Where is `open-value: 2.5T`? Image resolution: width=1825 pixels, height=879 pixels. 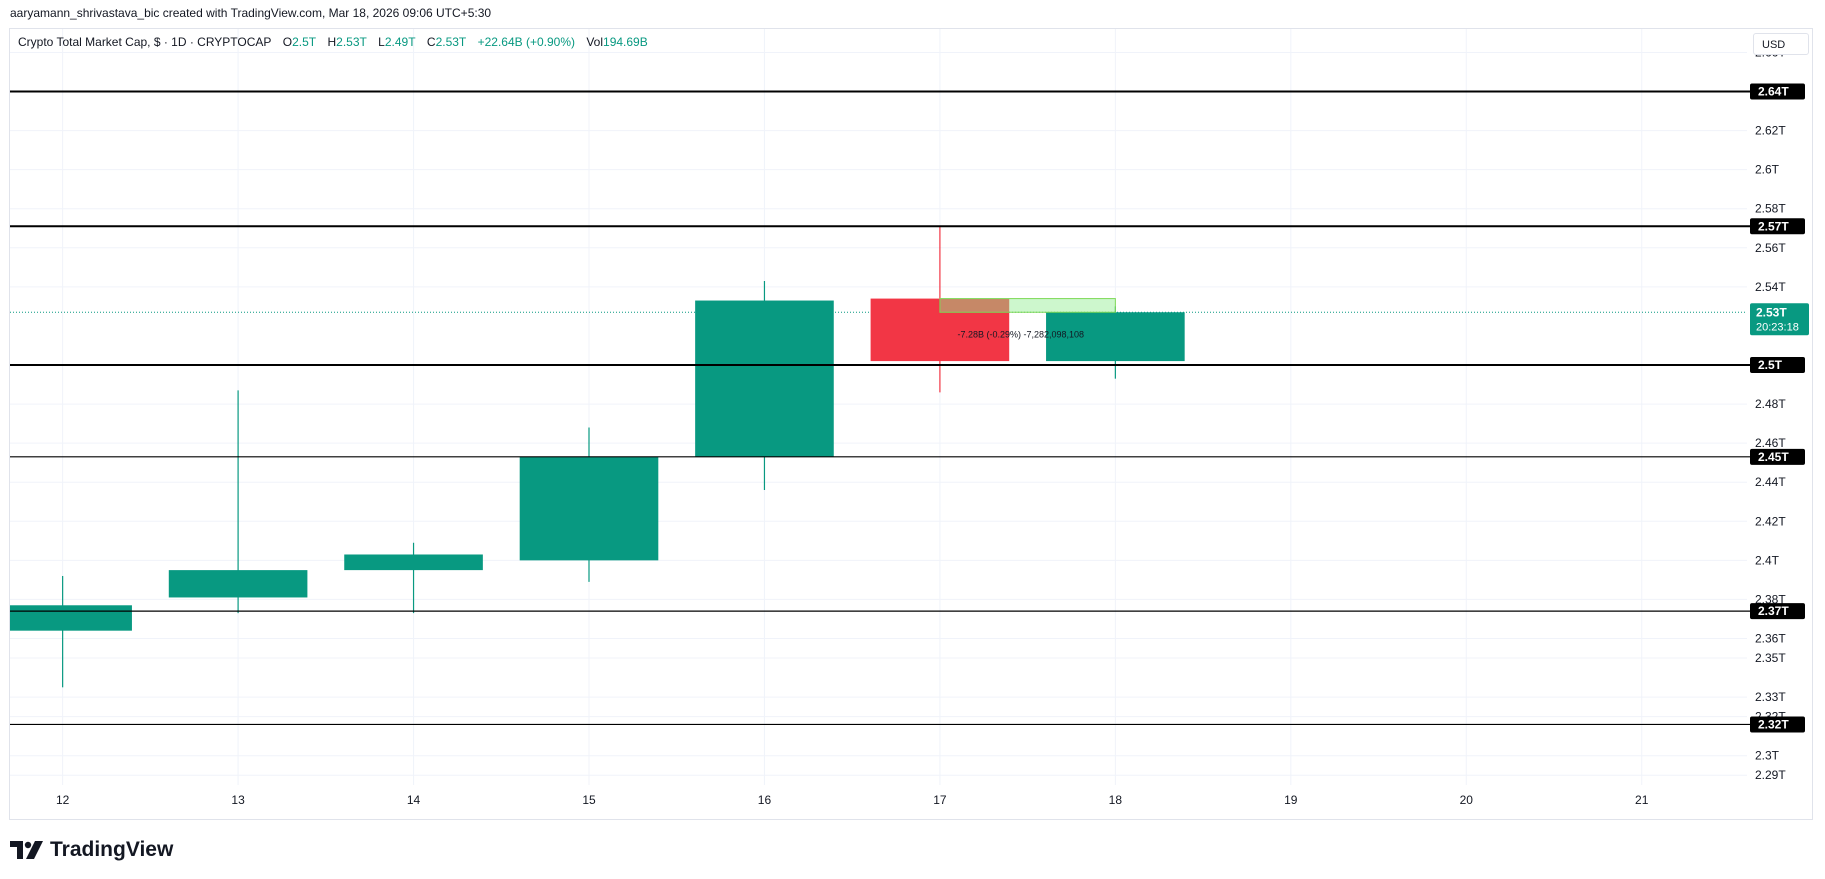
open-value: 2.5T is located at coordinates (304, 42).